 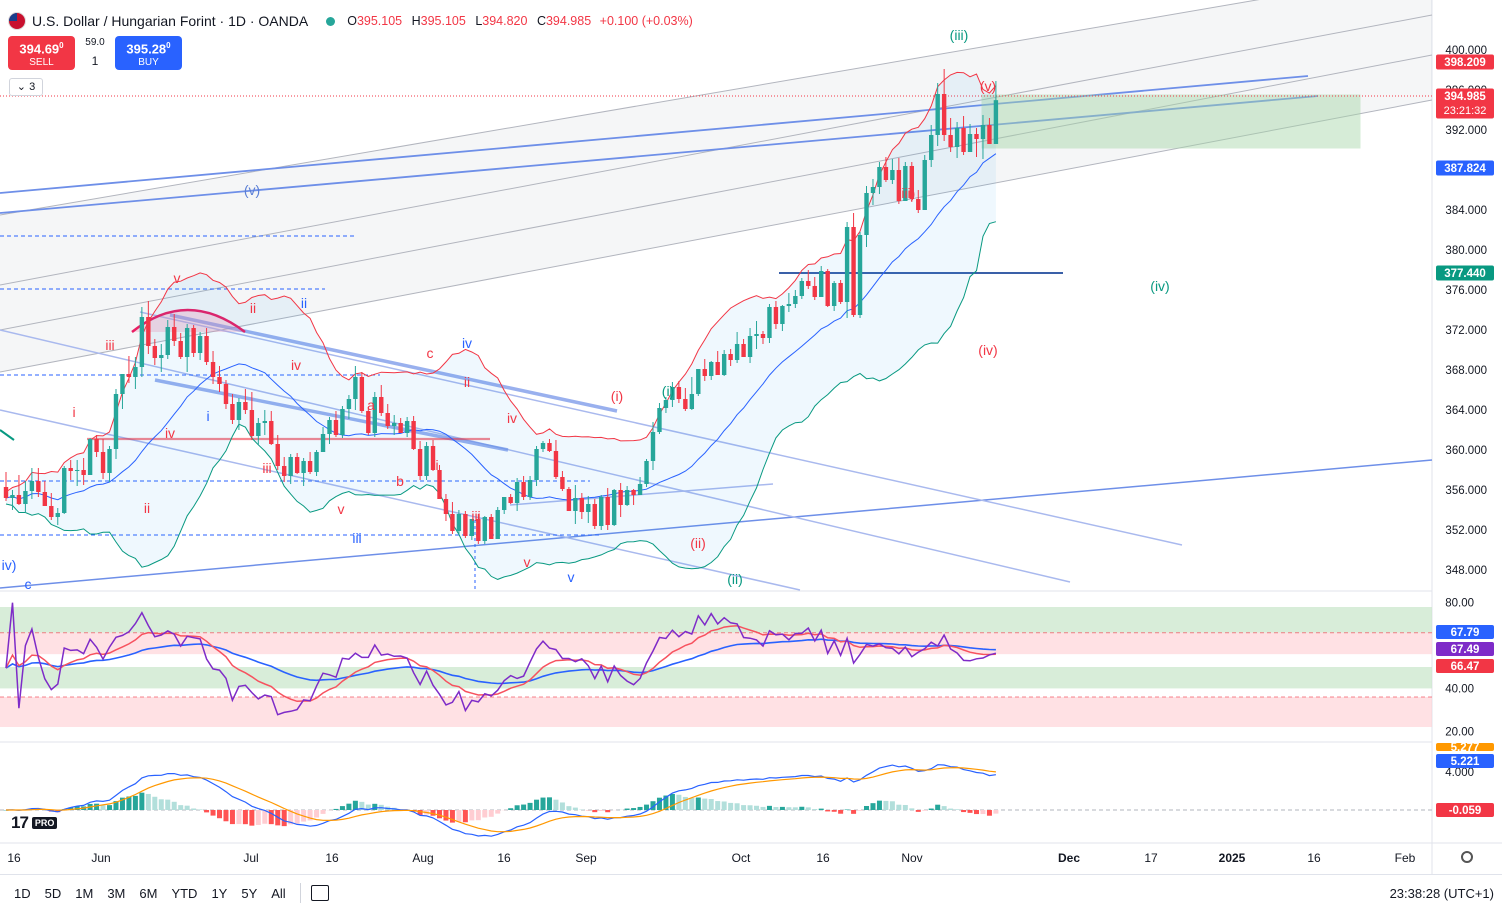 What do you see at coordinates (84, 893) in the screenshot?
I see `timeframe-1m: 1M` at bounding box center [84, 893].